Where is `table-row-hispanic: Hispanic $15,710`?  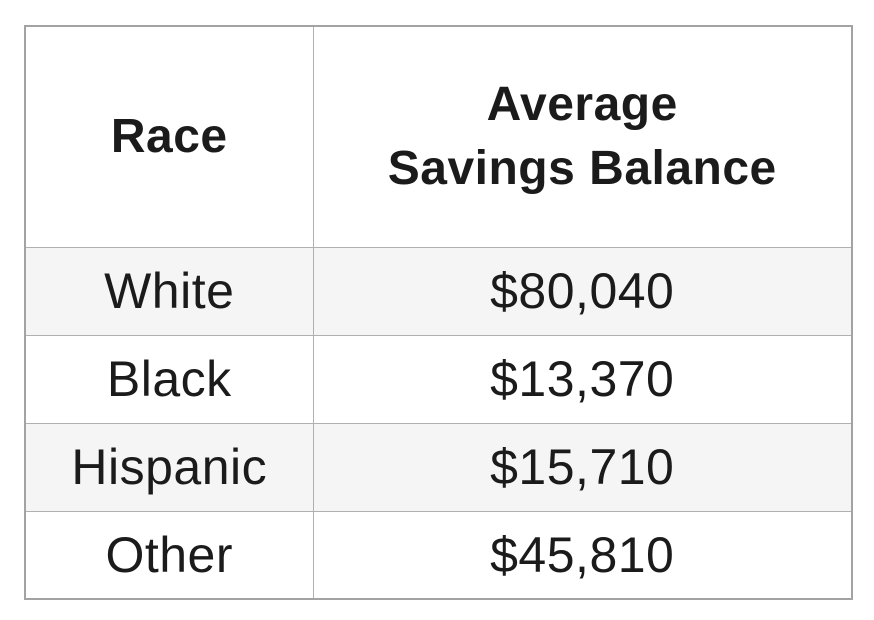 table-row-hispanic: Hispanic $15,710 is located at coordinates (438, 467).